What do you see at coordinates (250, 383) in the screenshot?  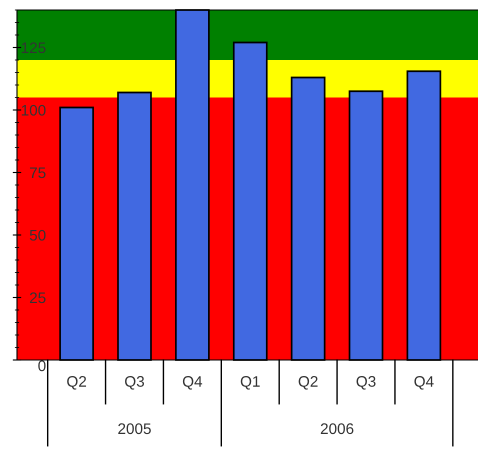 I see `x-tick-label: Q1` at bounding box center [250, 383].